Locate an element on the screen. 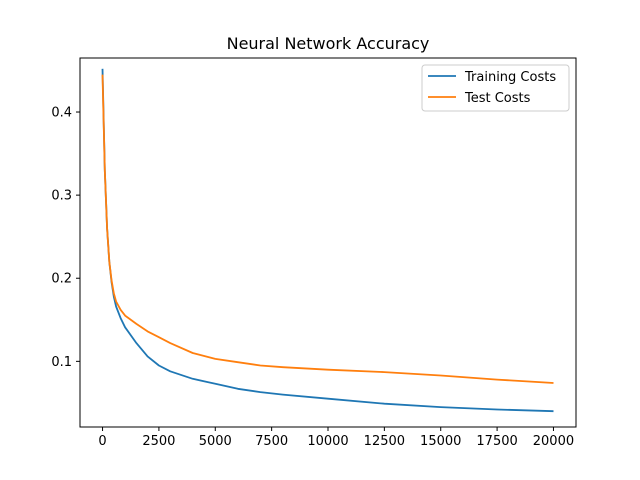 Image resolution: width=640 pixels, height=480 pixels. y-tick-label: 0.2 is located at coordinates (61, 279).